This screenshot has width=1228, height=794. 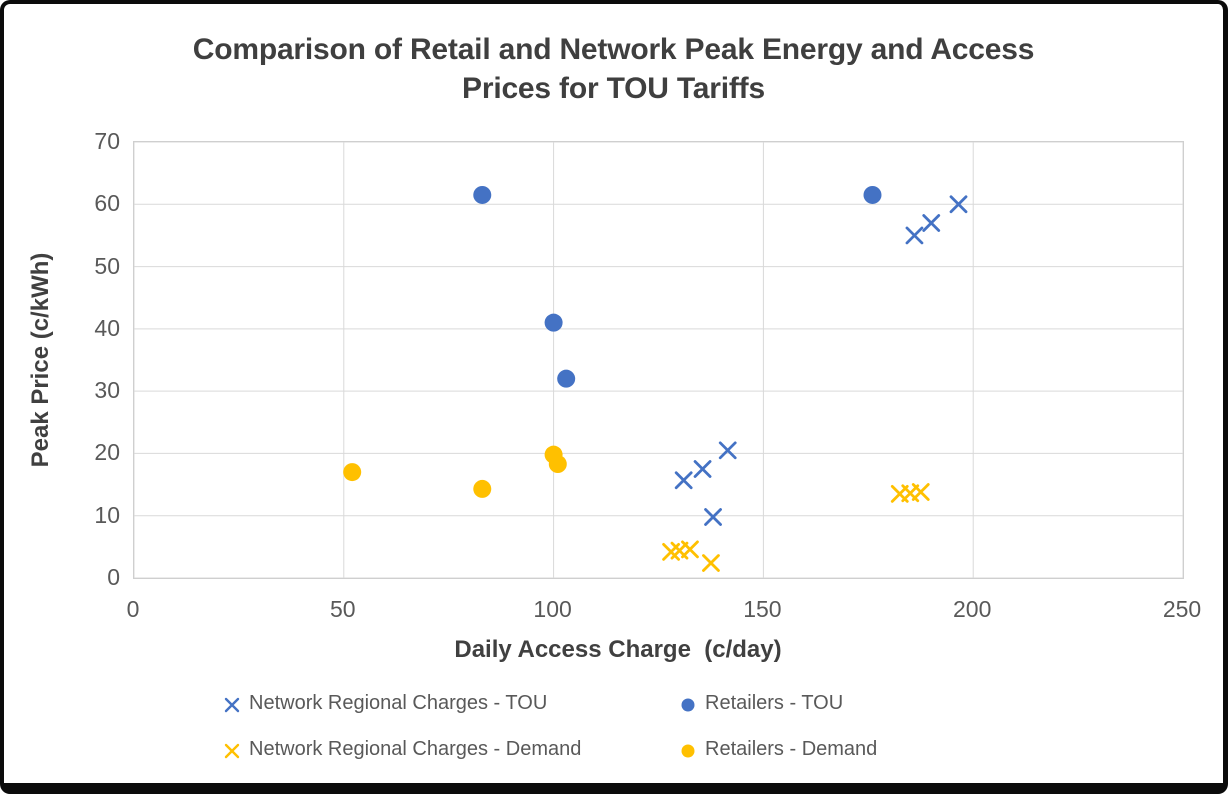 What do you see at coordinates (107, 452) in the screenshot?
I see `y-tick-label: 20` at bounding box center [107, 452].